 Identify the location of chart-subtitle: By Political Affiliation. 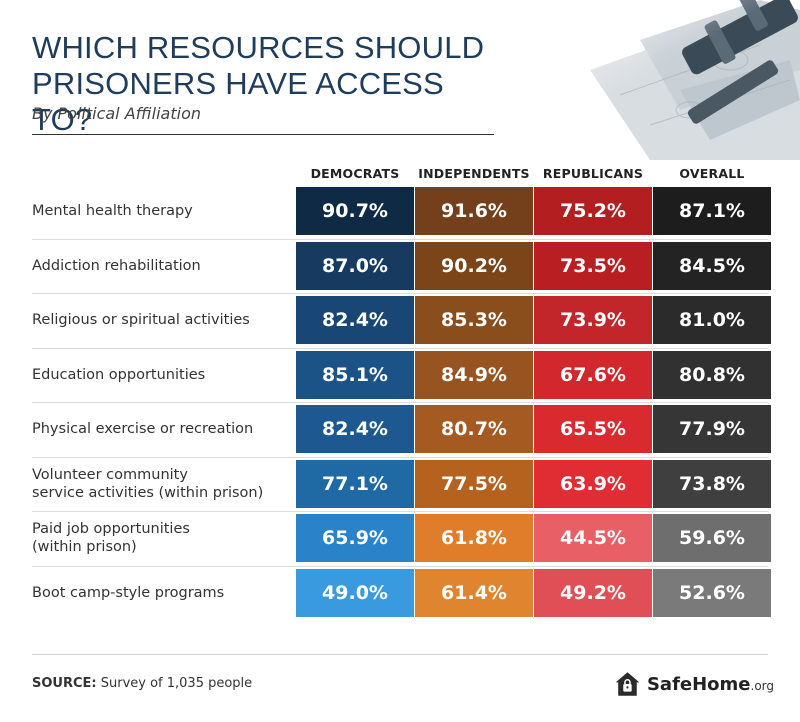
(116, 113).